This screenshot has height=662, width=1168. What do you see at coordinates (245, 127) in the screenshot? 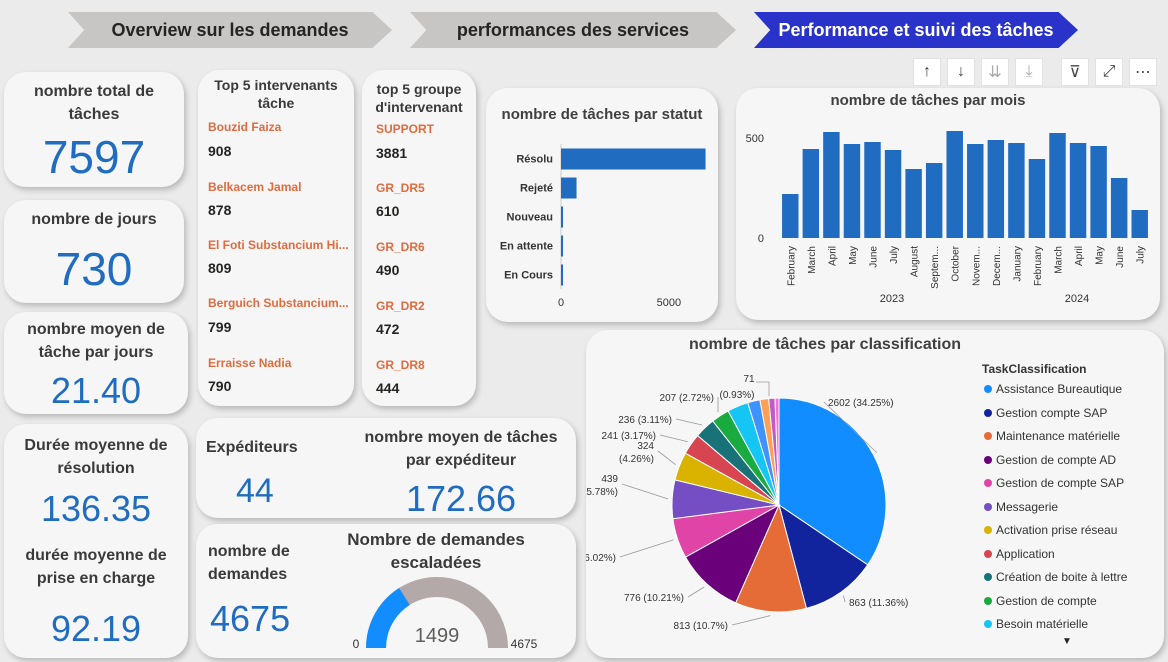
I see `list-item-name: Bouzid Faiza` at bounding box center [245, 127].